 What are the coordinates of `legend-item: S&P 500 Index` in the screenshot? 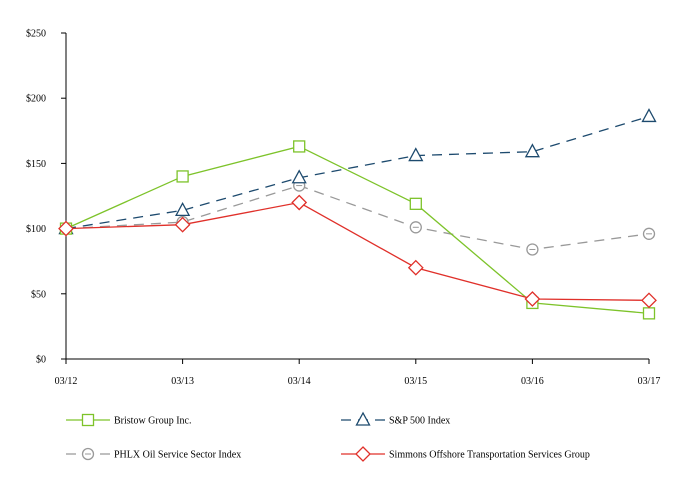 It's located at (395, 419).